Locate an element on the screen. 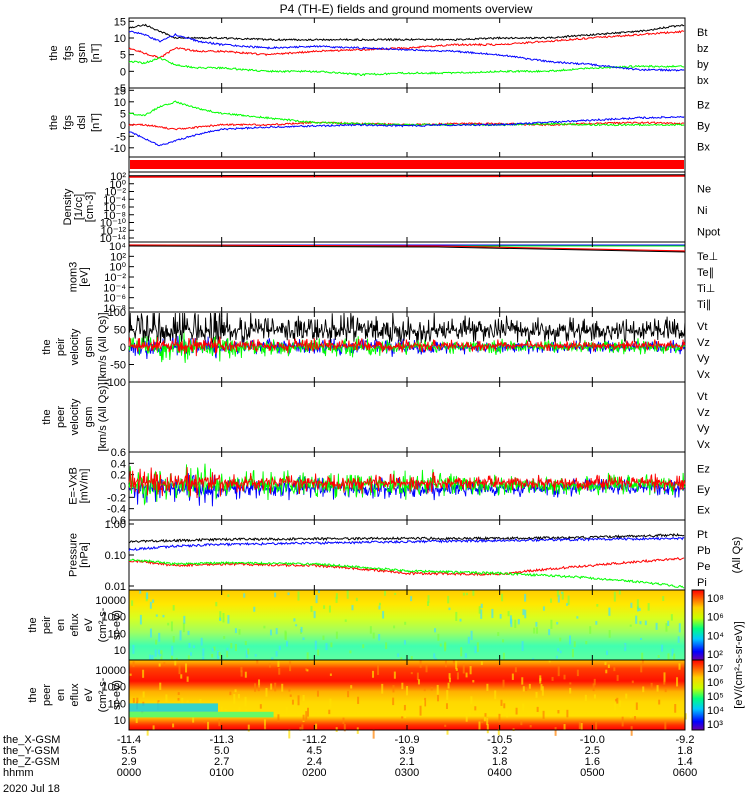 The height and width of the screenshot is (800, 750). frame-fgs_dsl is located at coordinates (407, 122).